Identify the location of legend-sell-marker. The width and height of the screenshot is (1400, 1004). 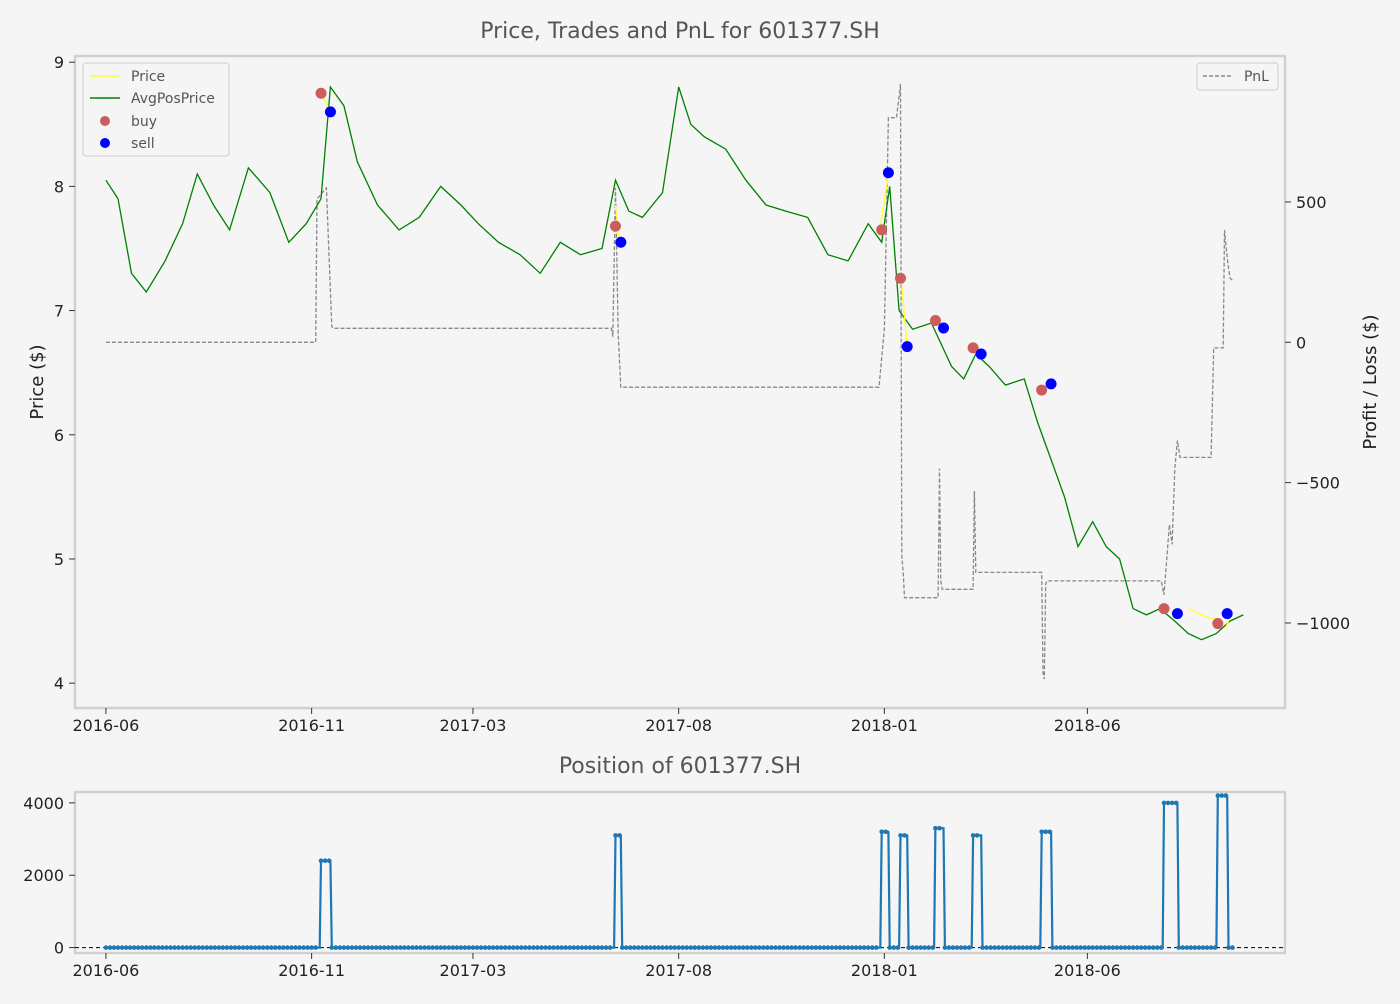
(105, 143).